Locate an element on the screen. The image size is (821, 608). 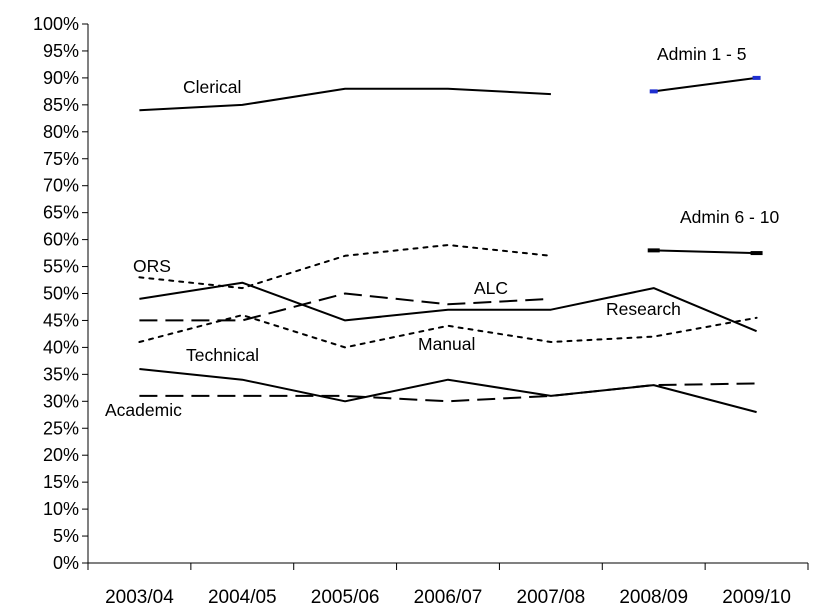
series-label-research: Research is located at coordinates (643, 309).